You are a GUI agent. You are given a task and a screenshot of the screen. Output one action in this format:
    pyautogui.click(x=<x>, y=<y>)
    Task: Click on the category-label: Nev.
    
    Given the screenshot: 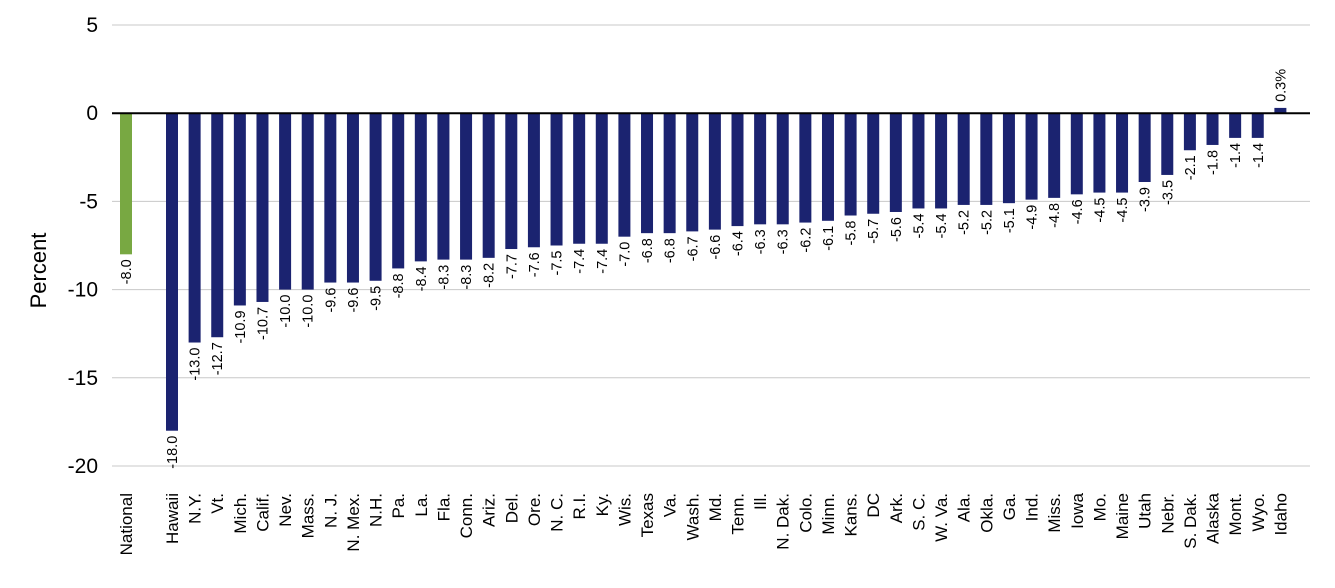 What is the action you would take?
    pyautogui.click(x=285, y=510)
    